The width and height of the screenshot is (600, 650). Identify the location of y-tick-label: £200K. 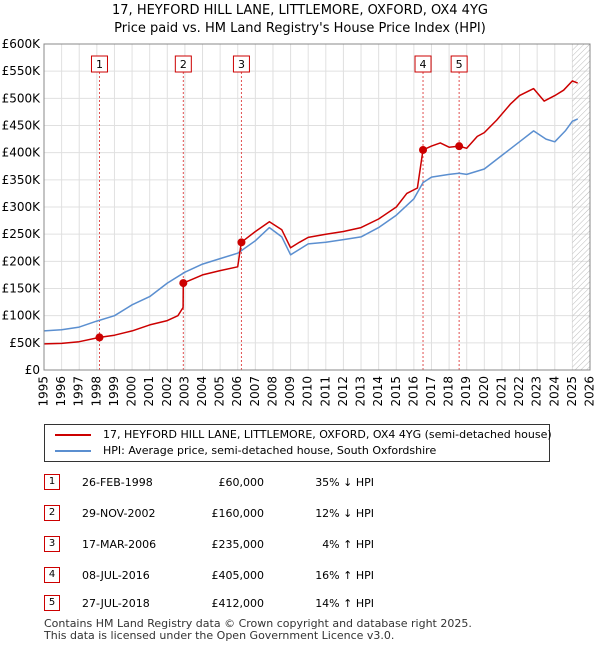
(22, 261).